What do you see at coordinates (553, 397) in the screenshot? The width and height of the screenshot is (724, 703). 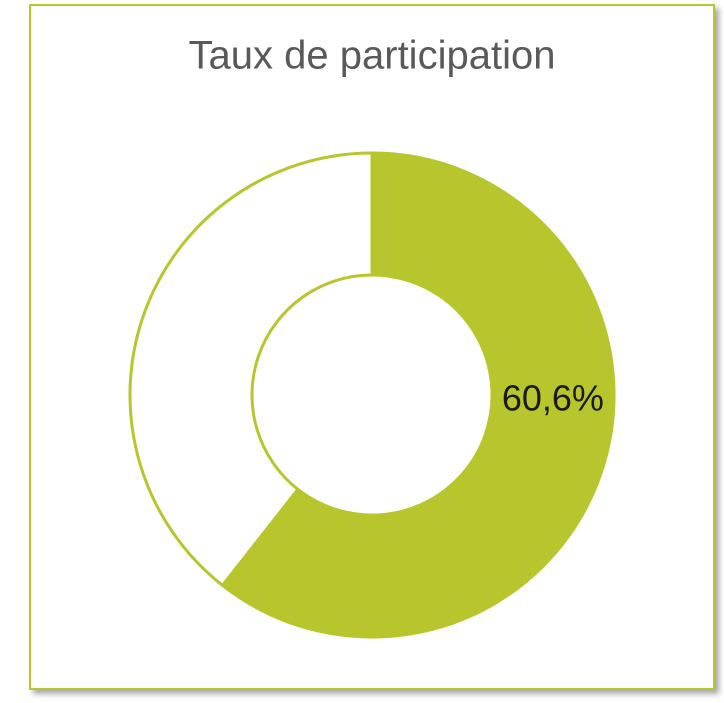 I see `data-label: 60,6%` at bounding box center [553, 397].